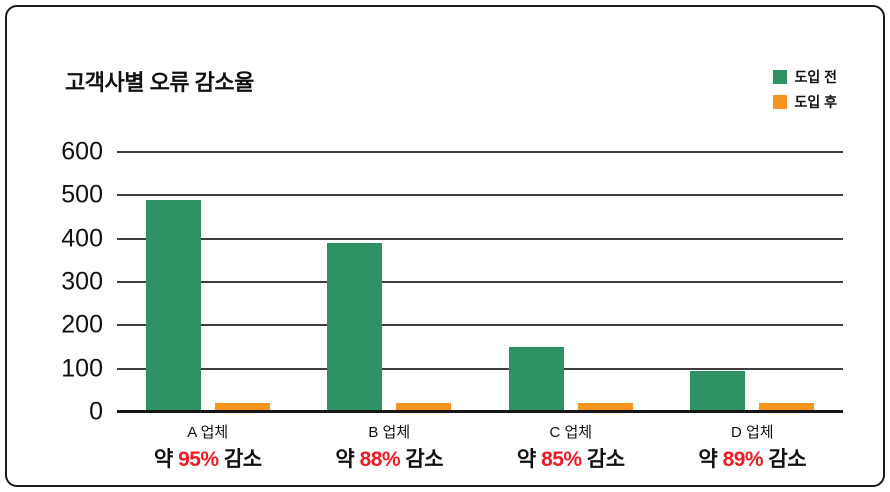  What do you see at coordinates (561, 459) in the screenshot?
I see `annotation-percent: 85%` at bounding box center [561, 459].